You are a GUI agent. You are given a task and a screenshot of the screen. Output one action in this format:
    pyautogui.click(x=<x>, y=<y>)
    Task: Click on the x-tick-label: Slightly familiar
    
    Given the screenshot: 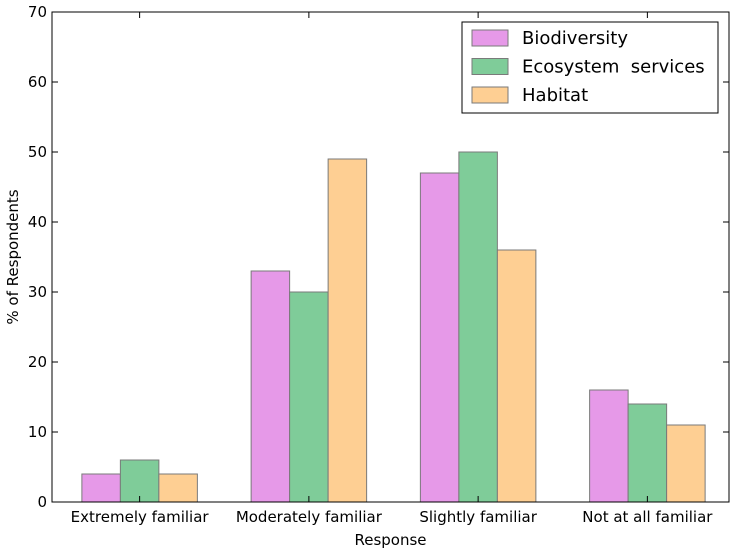 What is the action you would take?
    pyautogui.click(x=478, y=517)
    